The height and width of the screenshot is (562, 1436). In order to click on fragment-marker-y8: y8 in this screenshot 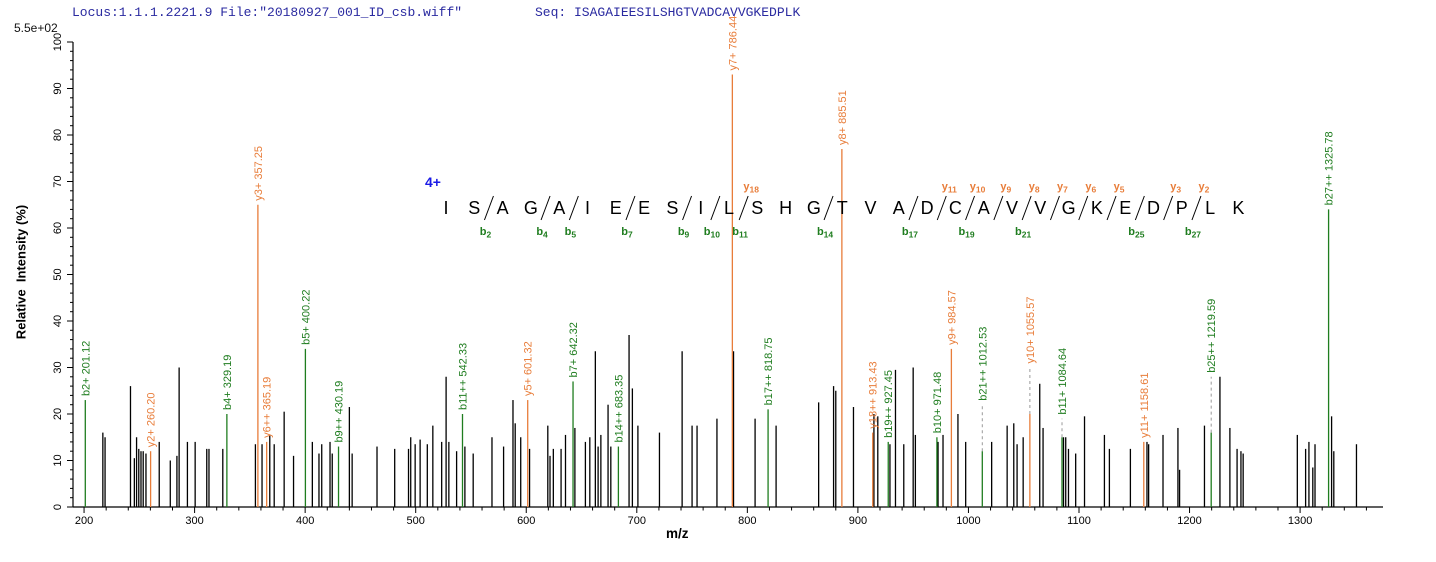, I will do `click(1034, 188)`.